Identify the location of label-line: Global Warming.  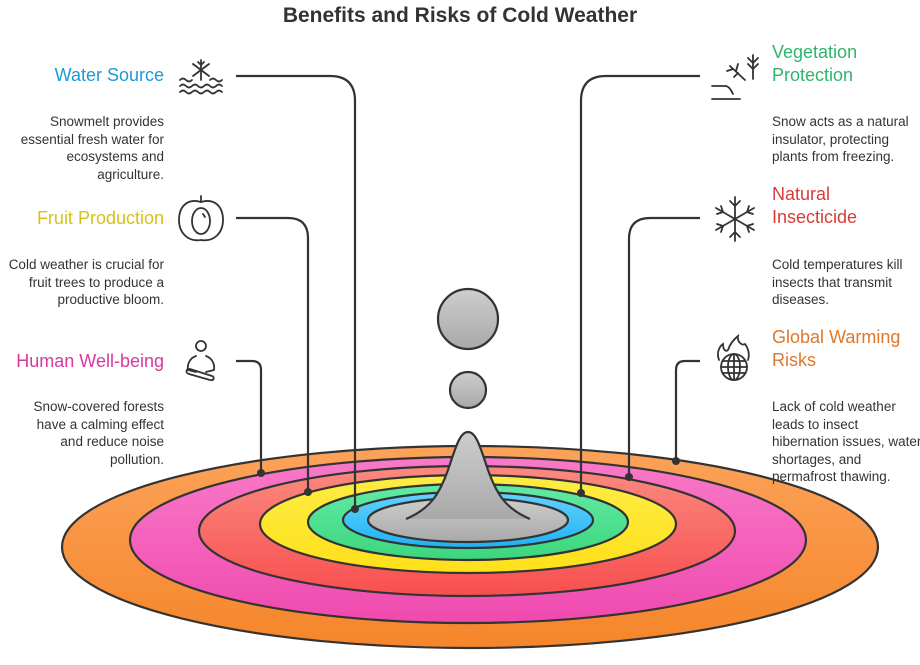
(836, 337).